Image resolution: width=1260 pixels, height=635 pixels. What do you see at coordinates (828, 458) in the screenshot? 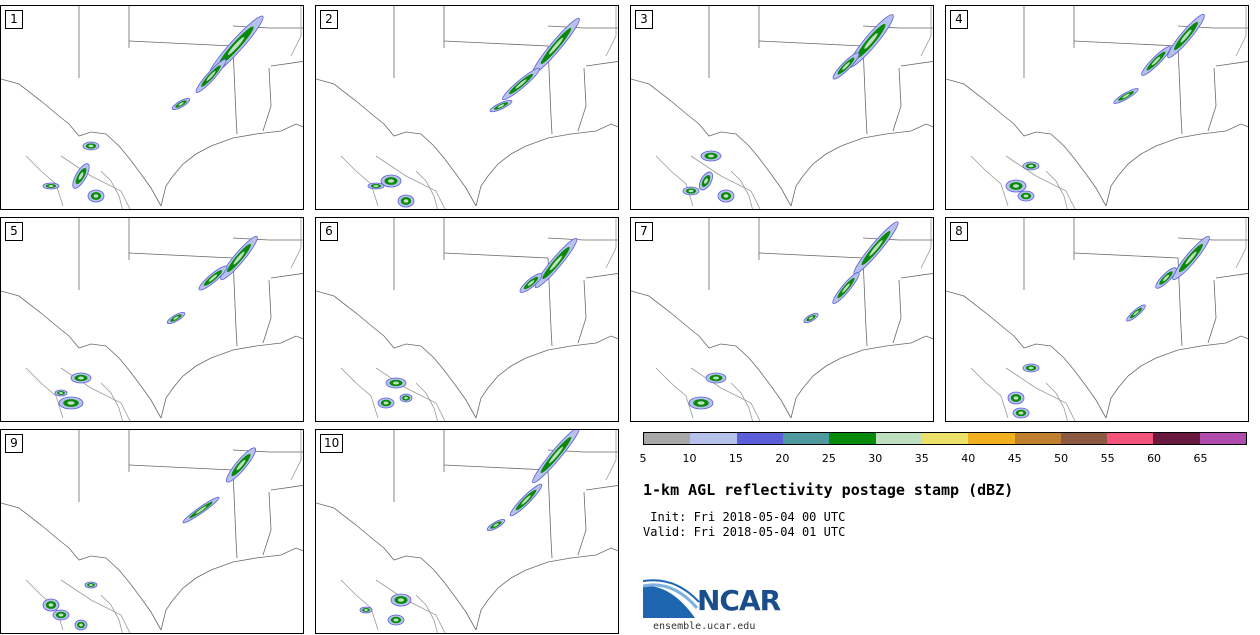
I see `colorbar-tick-25: 25` at bounding box center [828, 458].